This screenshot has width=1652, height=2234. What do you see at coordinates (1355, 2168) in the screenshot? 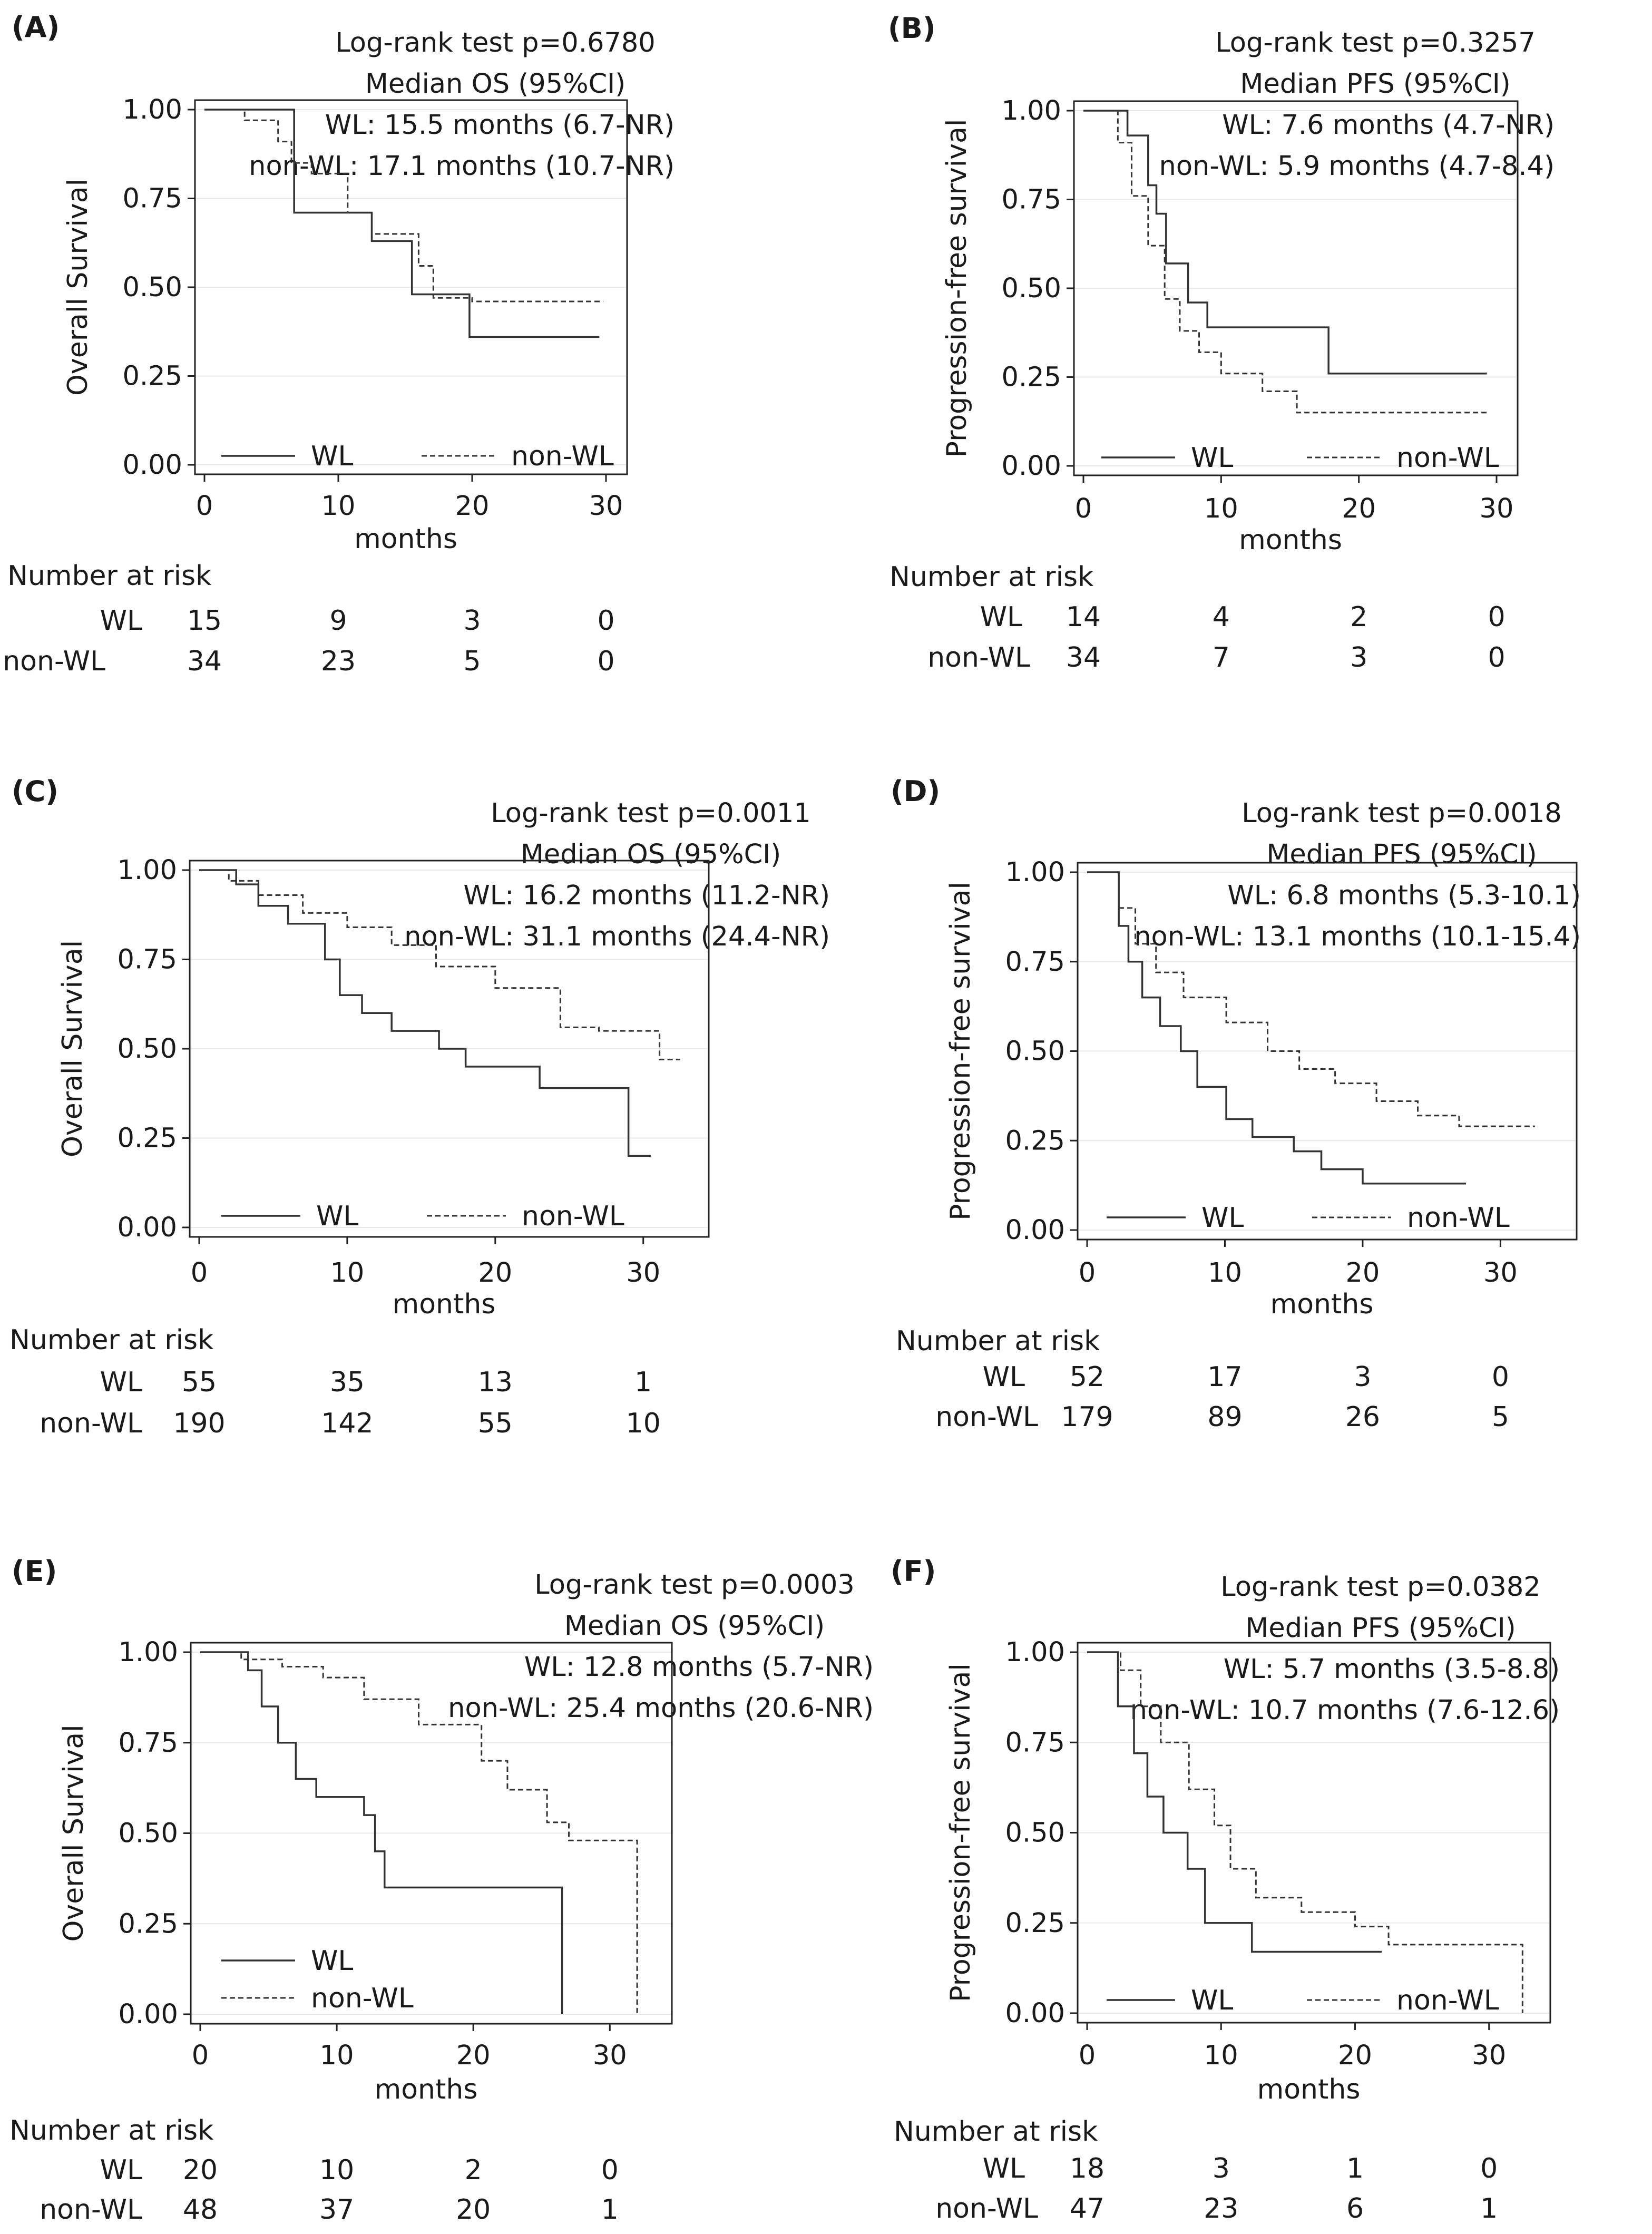
I see `risk-value-F-0-2: 1` at bounding box center [1355, 2168].